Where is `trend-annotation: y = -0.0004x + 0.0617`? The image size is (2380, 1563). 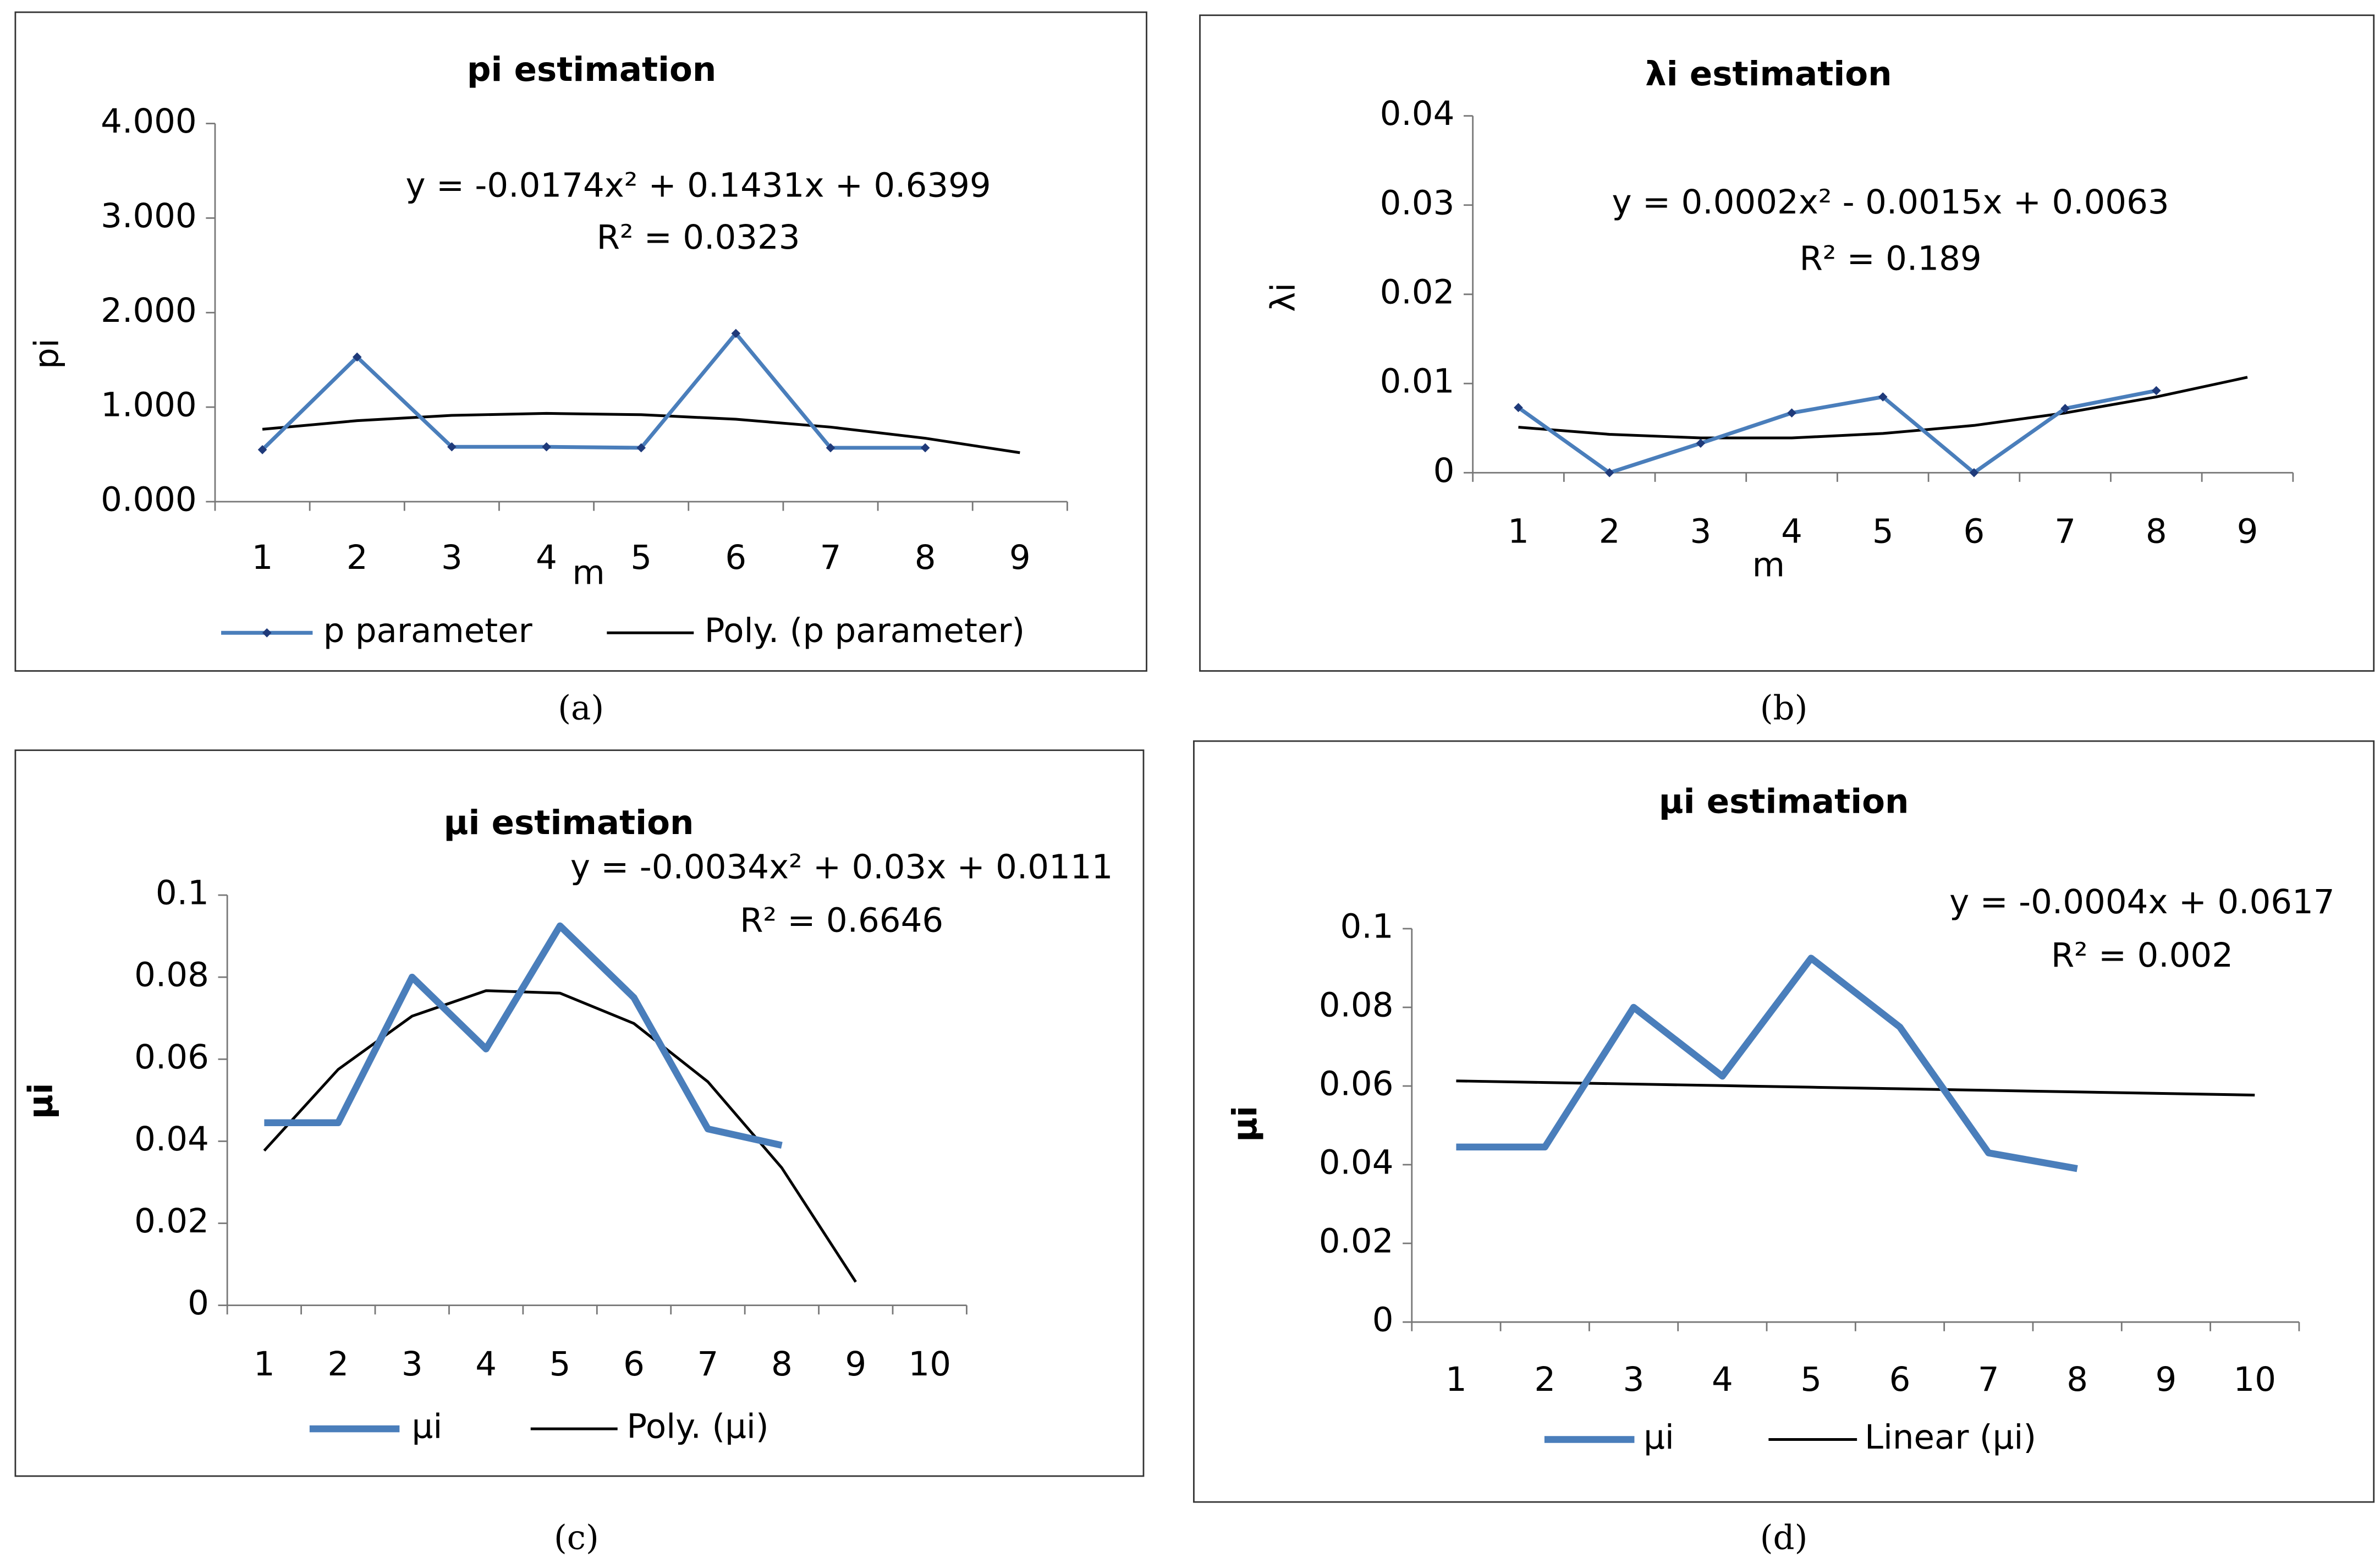 trend-annotation: y = -0.0004x + 0.0617 is located at coordinates (2142, 902).